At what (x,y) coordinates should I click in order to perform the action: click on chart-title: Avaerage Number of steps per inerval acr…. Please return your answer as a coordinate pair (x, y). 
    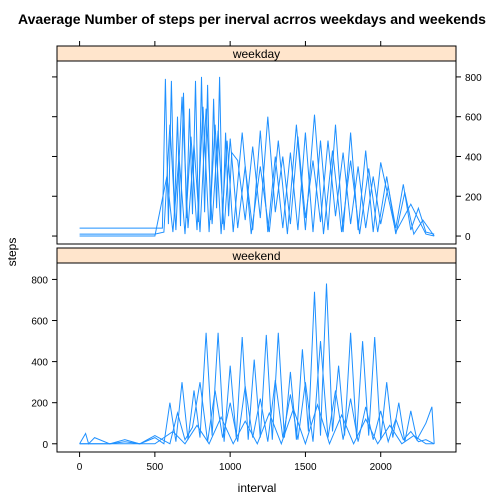
    Looking at the image, I should click on (252, 19).